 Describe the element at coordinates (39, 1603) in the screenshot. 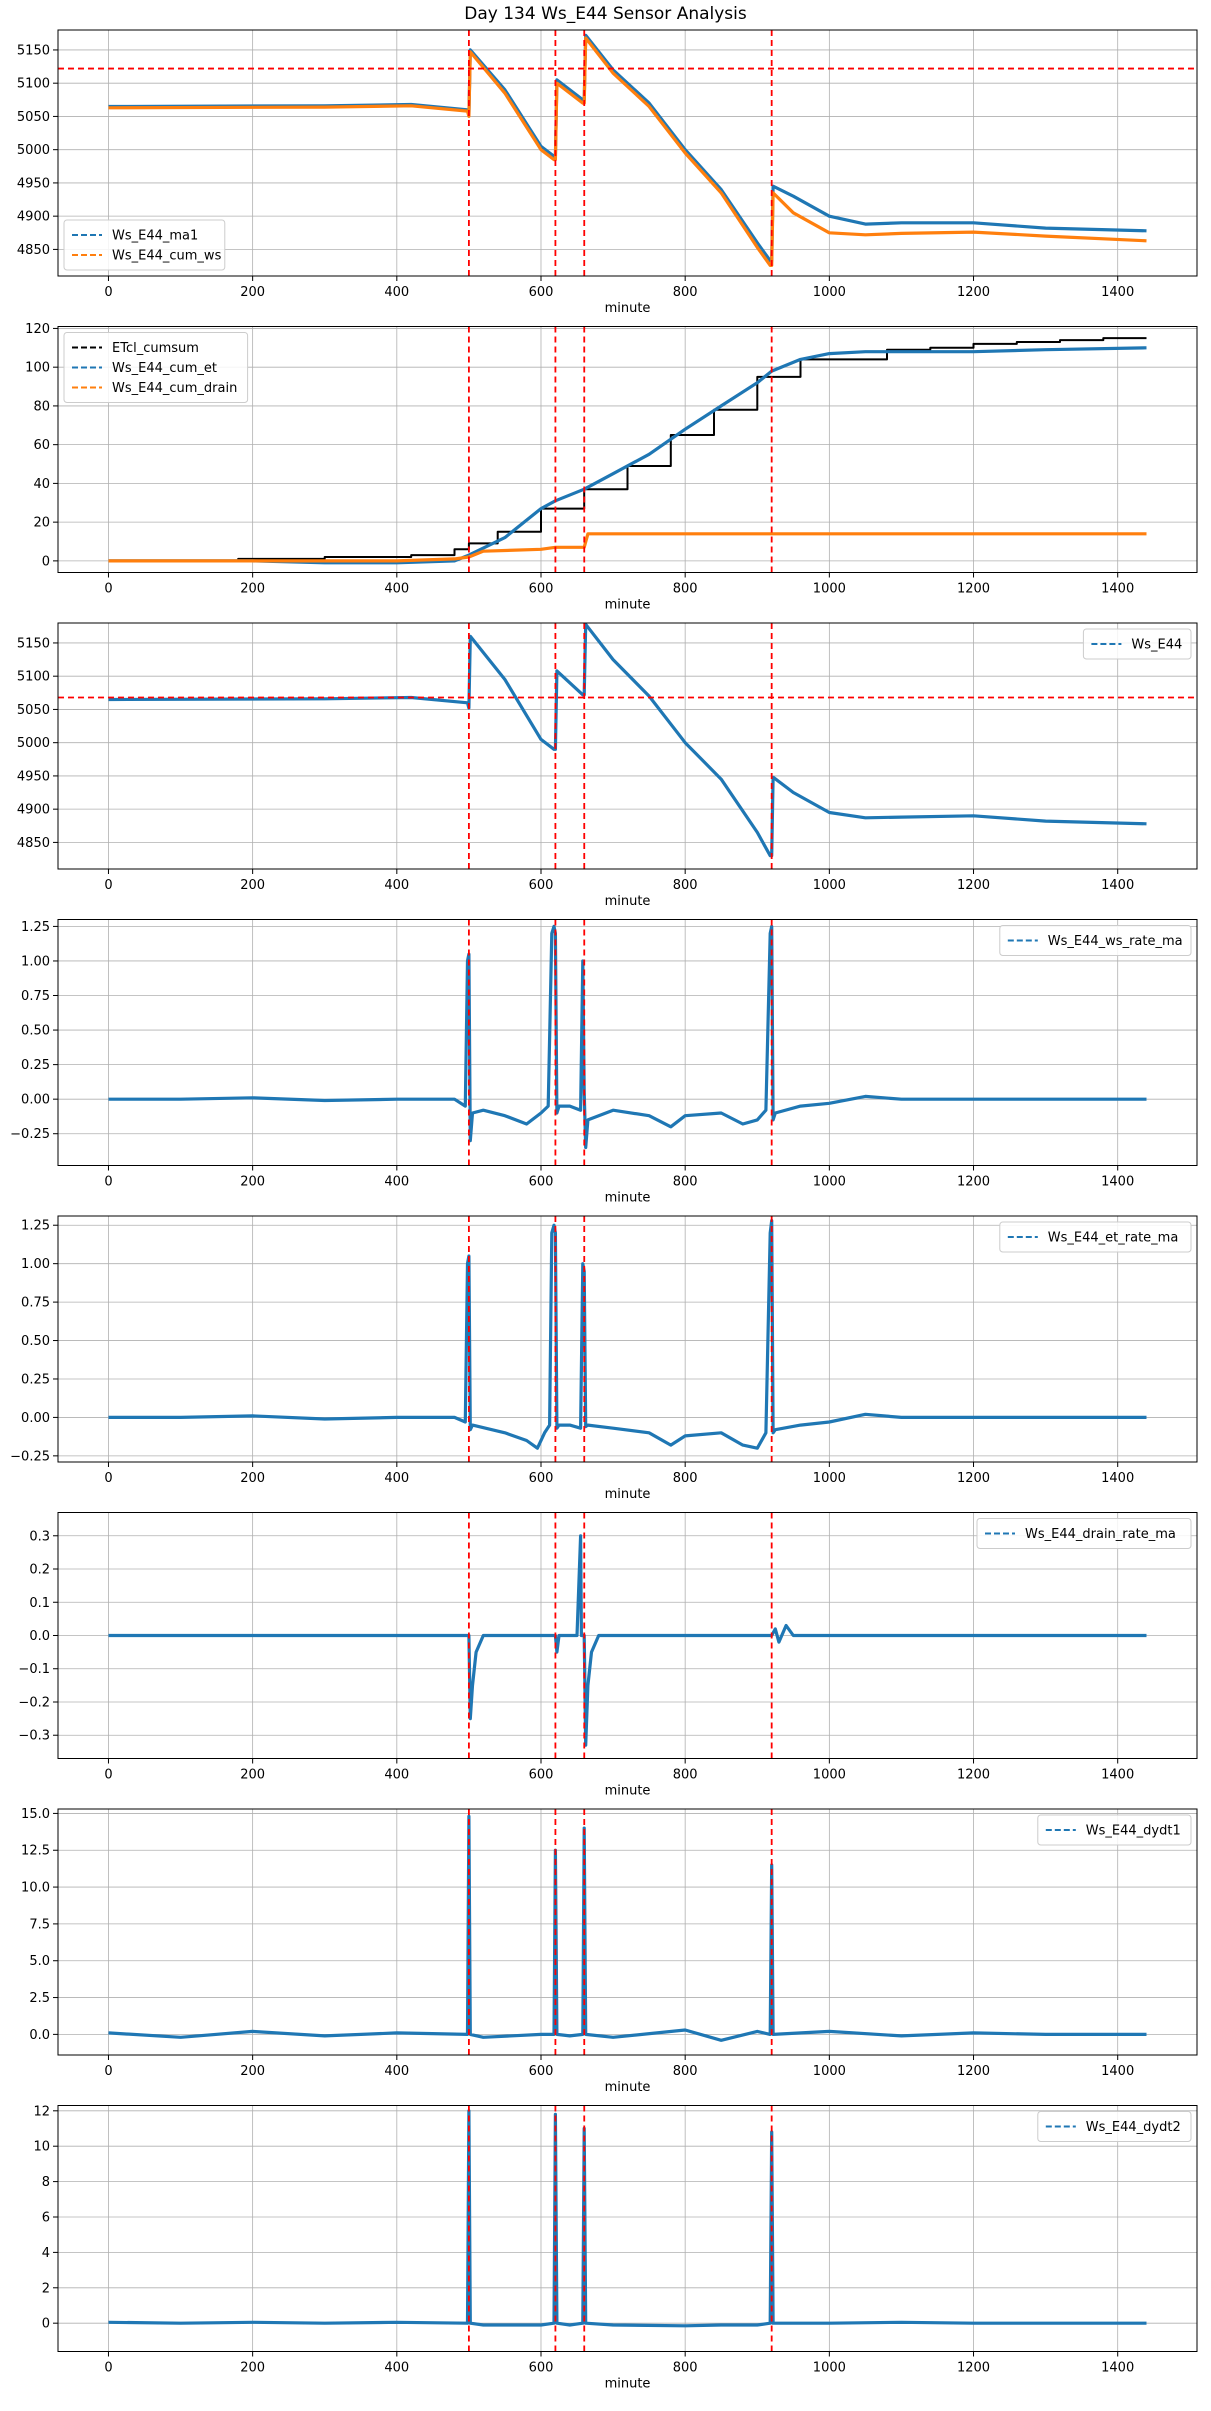

I see `y-tick-label: 0.1` at that location.